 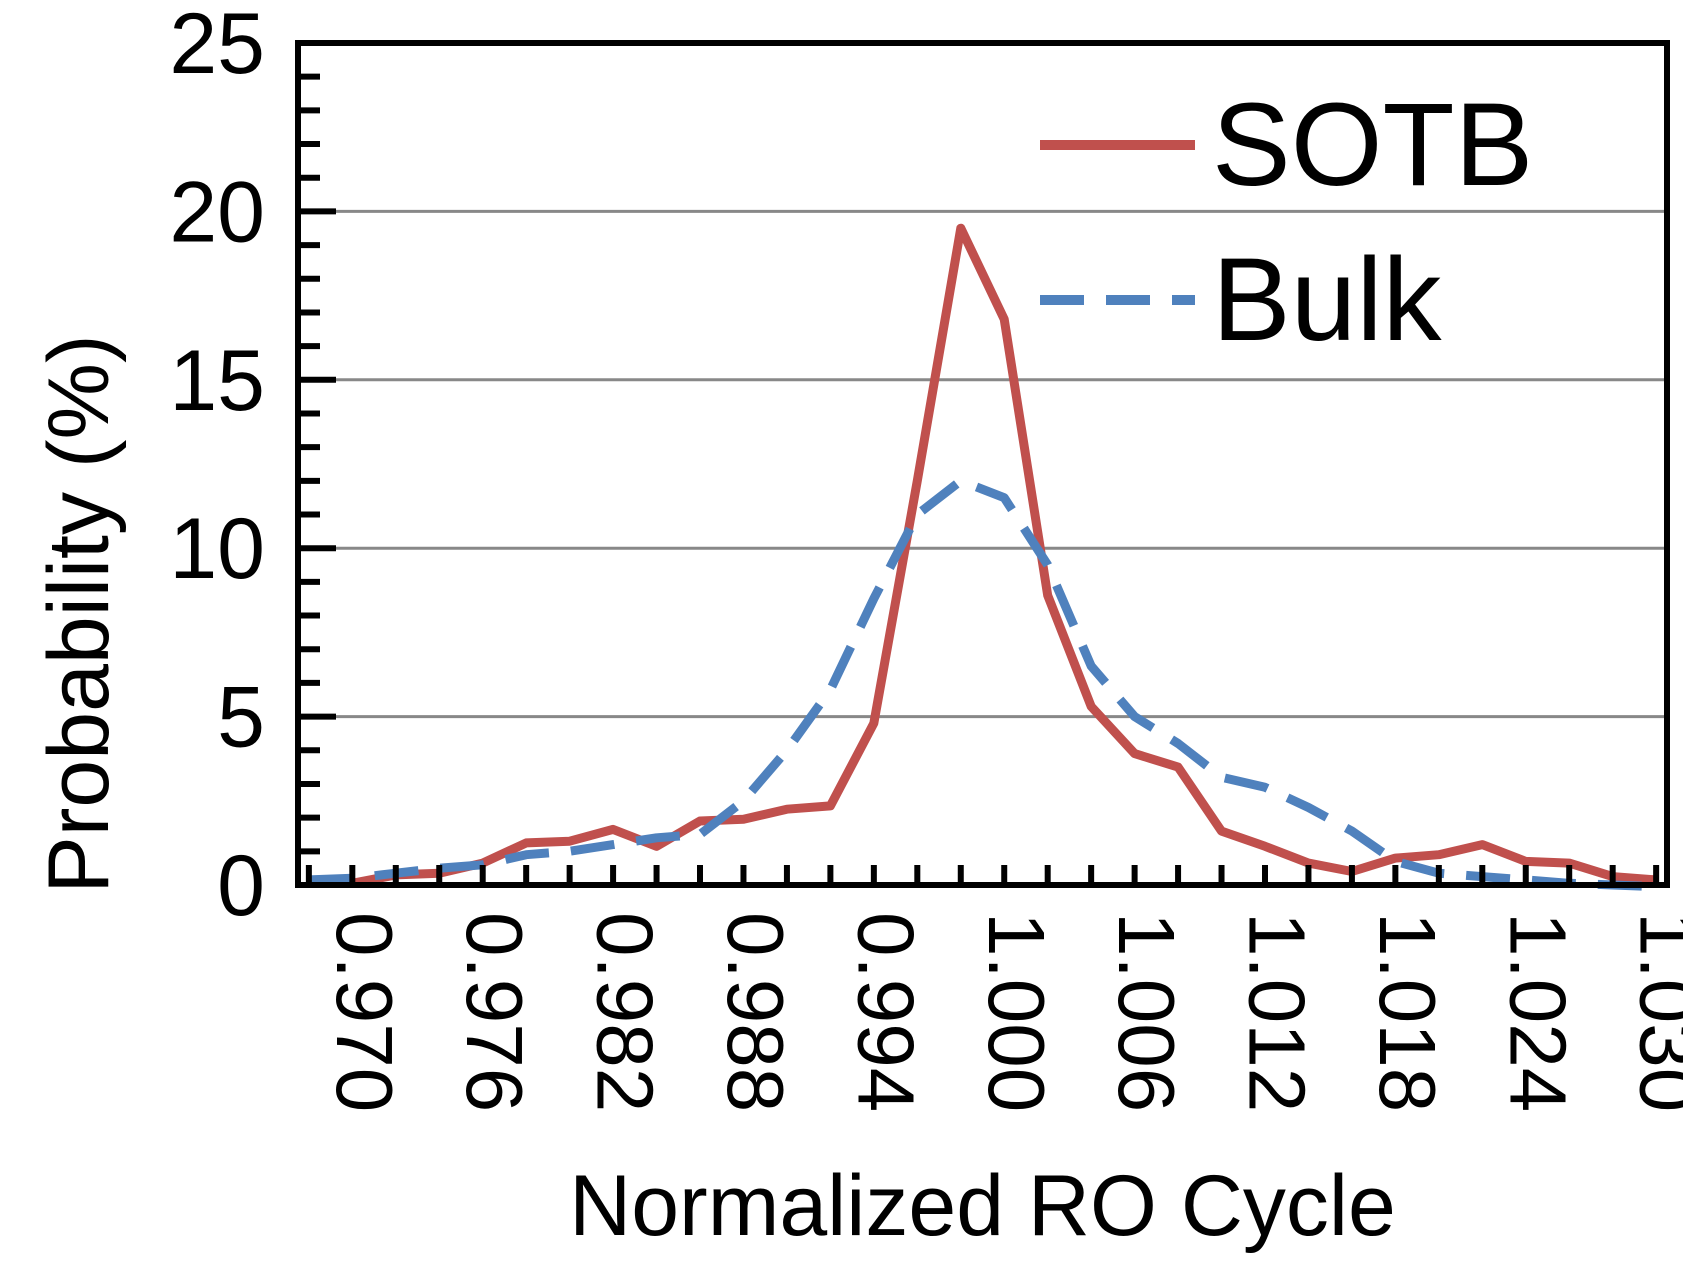 What do you see at coordinates (885, 1012) in the screenshot?
I see `x-tick-label: 0.994` at bounding box center [885, 1012].